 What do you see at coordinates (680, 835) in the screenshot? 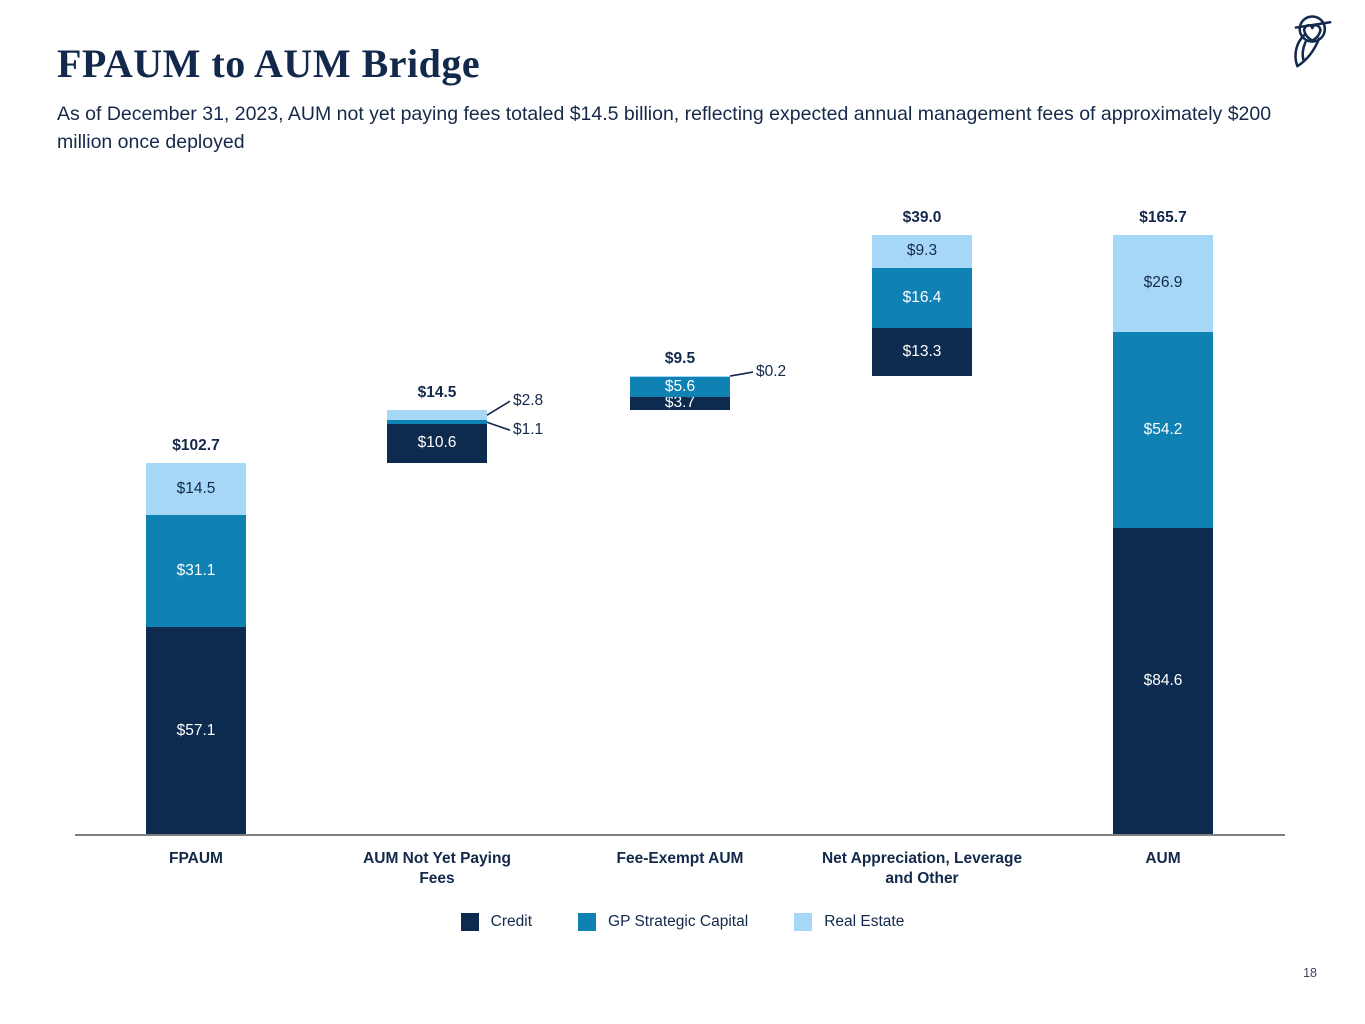
I see `x-axis-line` at bounding box center [680, 835].